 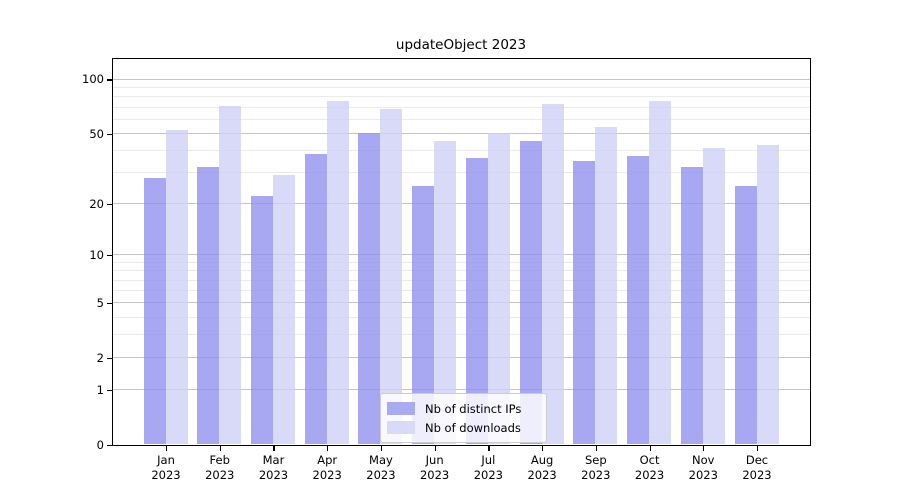 I want to click on x-tick-label: Jun 2023, so click(x=434, y=467).